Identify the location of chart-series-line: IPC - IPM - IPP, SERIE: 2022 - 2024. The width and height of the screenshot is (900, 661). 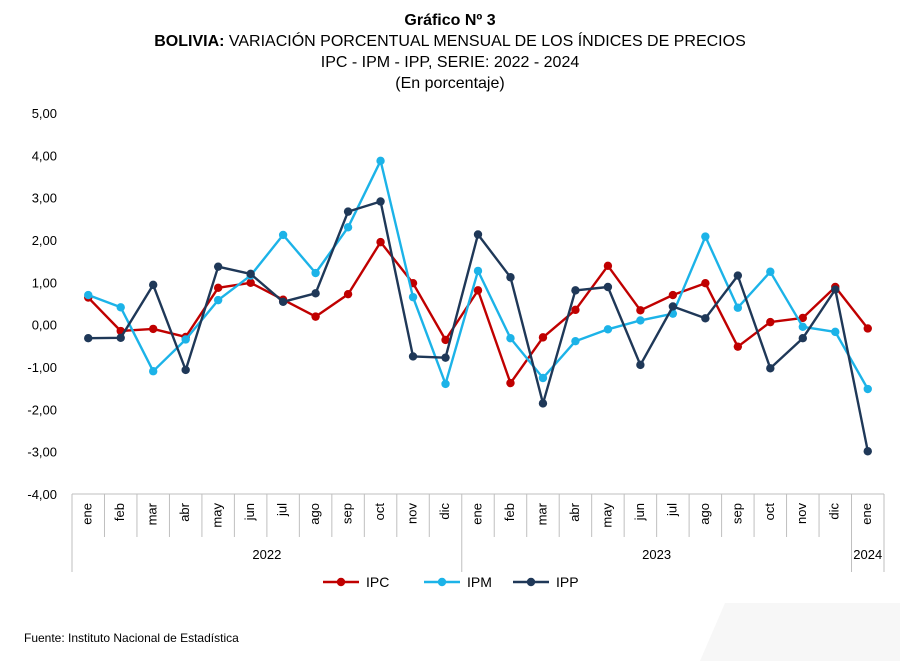
(450, 62).